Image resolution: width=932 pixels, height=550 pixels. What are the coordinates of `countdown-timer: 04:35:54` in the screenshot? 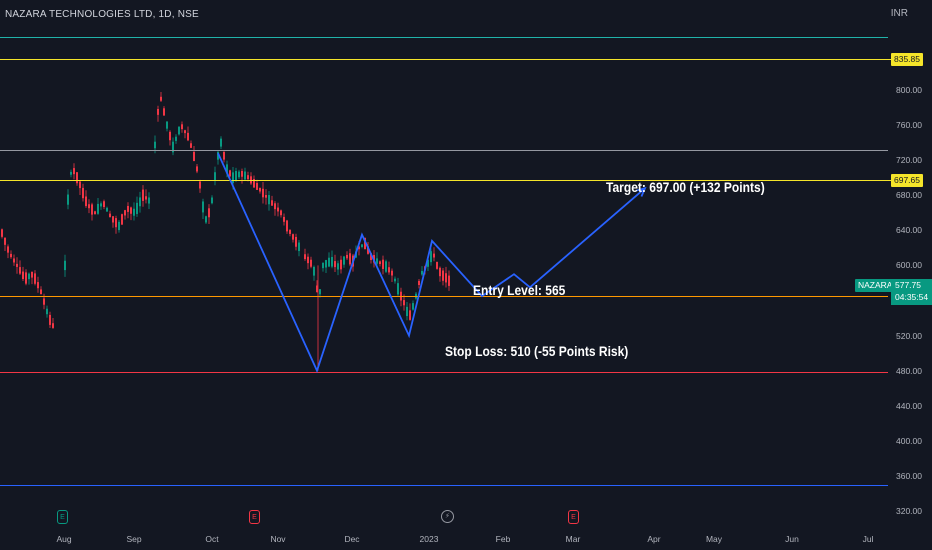 It's located at (912, 297).